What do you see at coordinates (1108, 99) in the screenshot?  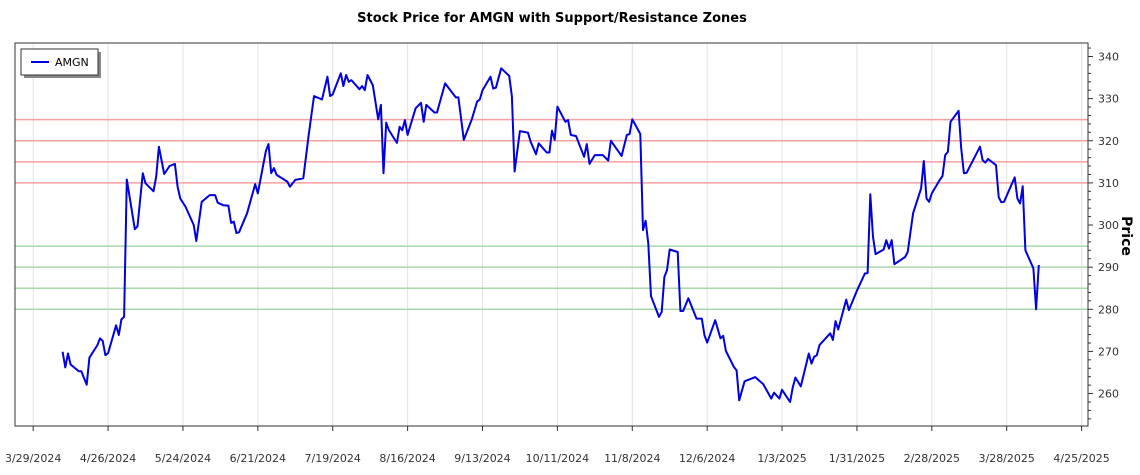 I see `y-tick-label: 330` at bounding box center [1108, 99].